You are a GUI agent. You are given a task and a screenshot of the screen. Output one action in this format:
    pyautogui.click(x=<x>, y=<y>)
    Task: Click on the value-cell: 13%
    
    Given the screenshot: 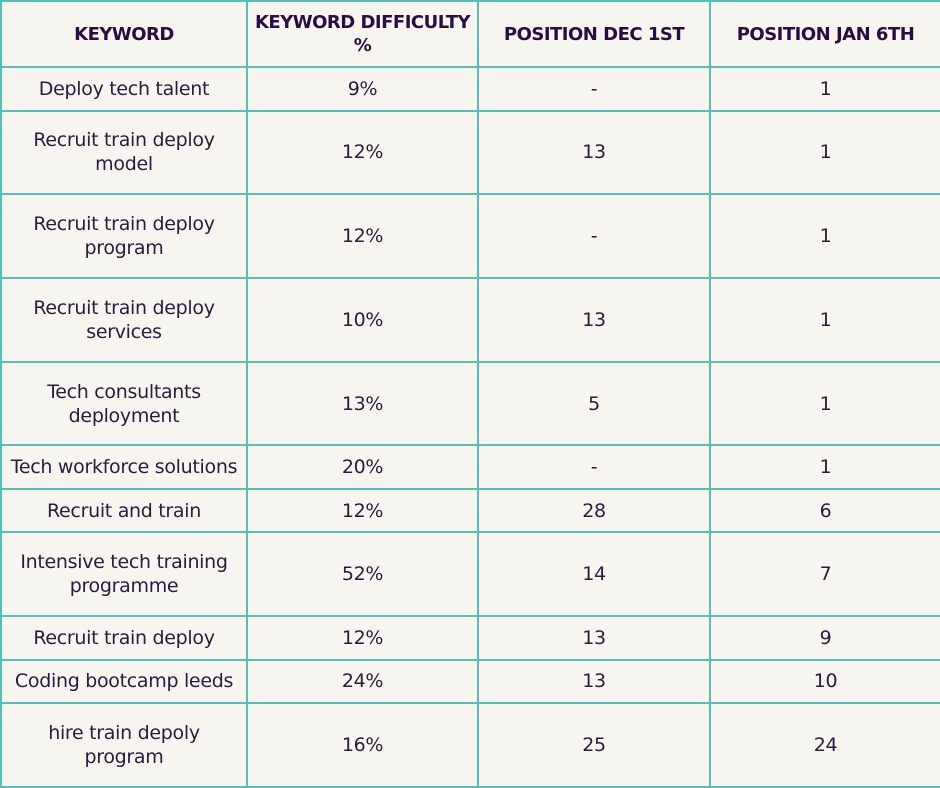 What is the action you would take?
    pyautogui.click(x=362, y=403)
    